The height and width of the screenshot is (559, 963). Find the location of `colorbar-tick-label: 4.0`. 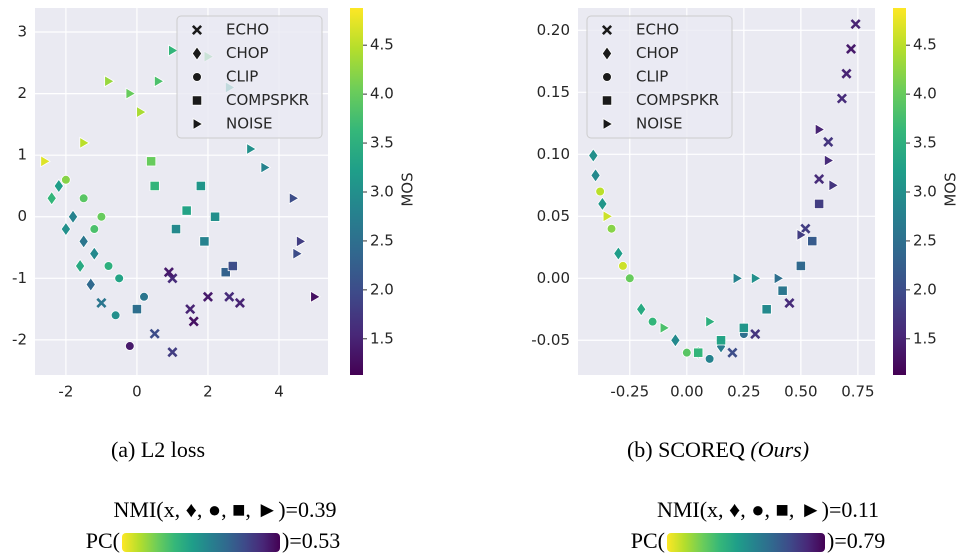

colorbar-tick-label: 4.0 is located at coordinates (382, 94).